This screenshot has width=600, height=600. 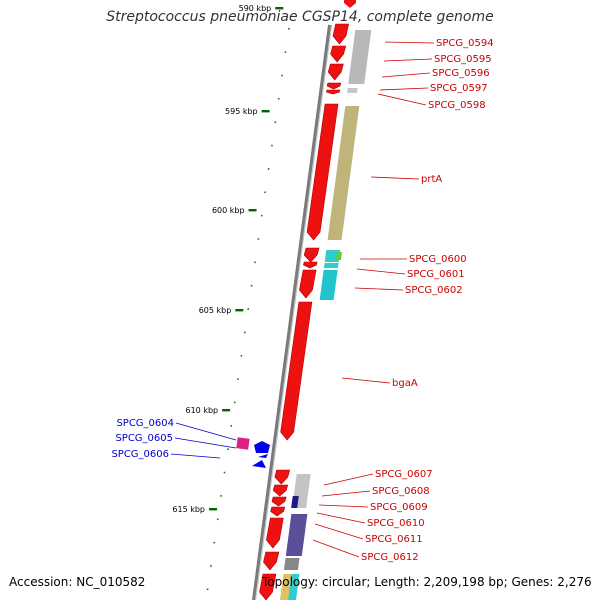 I want to click on gene-label-spcg-0612: SPCG_0612, so click(x=390, y=557).